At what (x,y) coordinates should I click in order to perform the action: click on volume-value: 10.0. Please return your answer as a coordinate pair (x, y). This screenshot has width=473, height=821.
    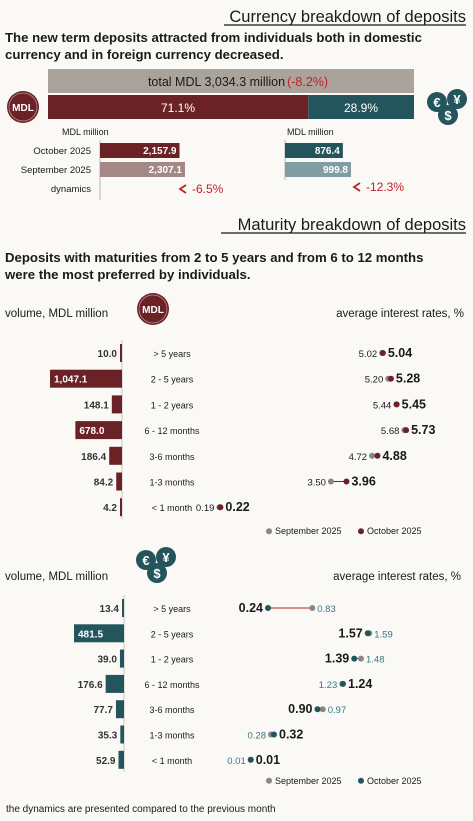
    Looking at the image, I should click on (108, 354).